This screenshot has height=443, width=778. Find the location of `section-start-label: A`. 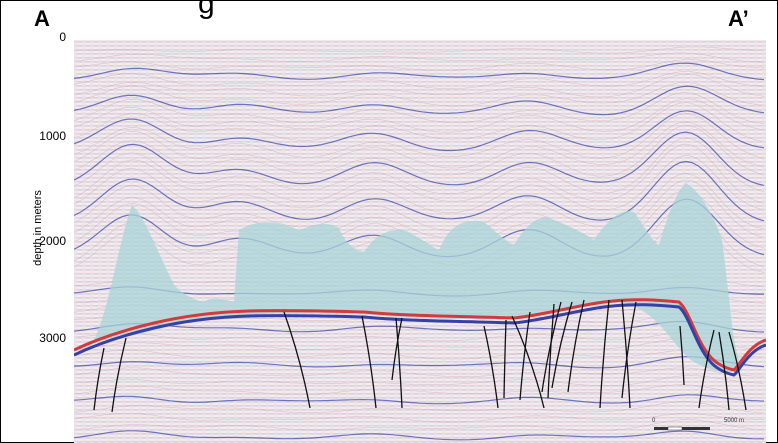

section-start-label: A is located at coordinates (42, 18).